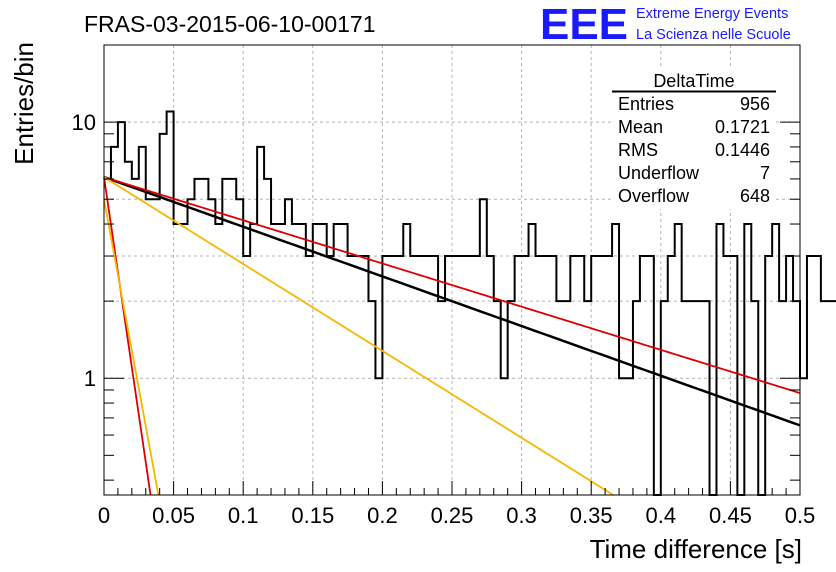  Describe the element at coordinates (24, 103) in the screenshot. I see `y-axis-label: Entries/bin` at that location.